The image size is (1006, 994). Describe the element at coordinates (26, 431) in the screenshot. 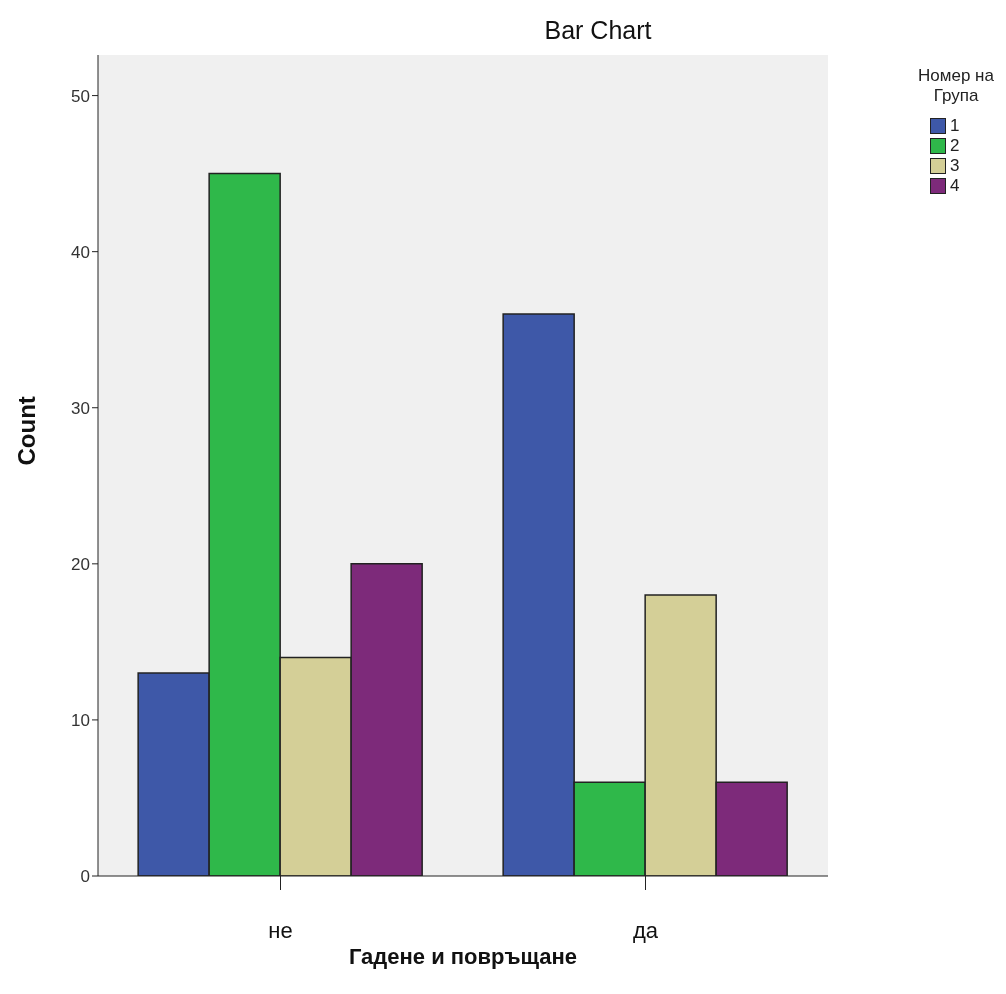

I see `y-axis-title: Count` at that location.